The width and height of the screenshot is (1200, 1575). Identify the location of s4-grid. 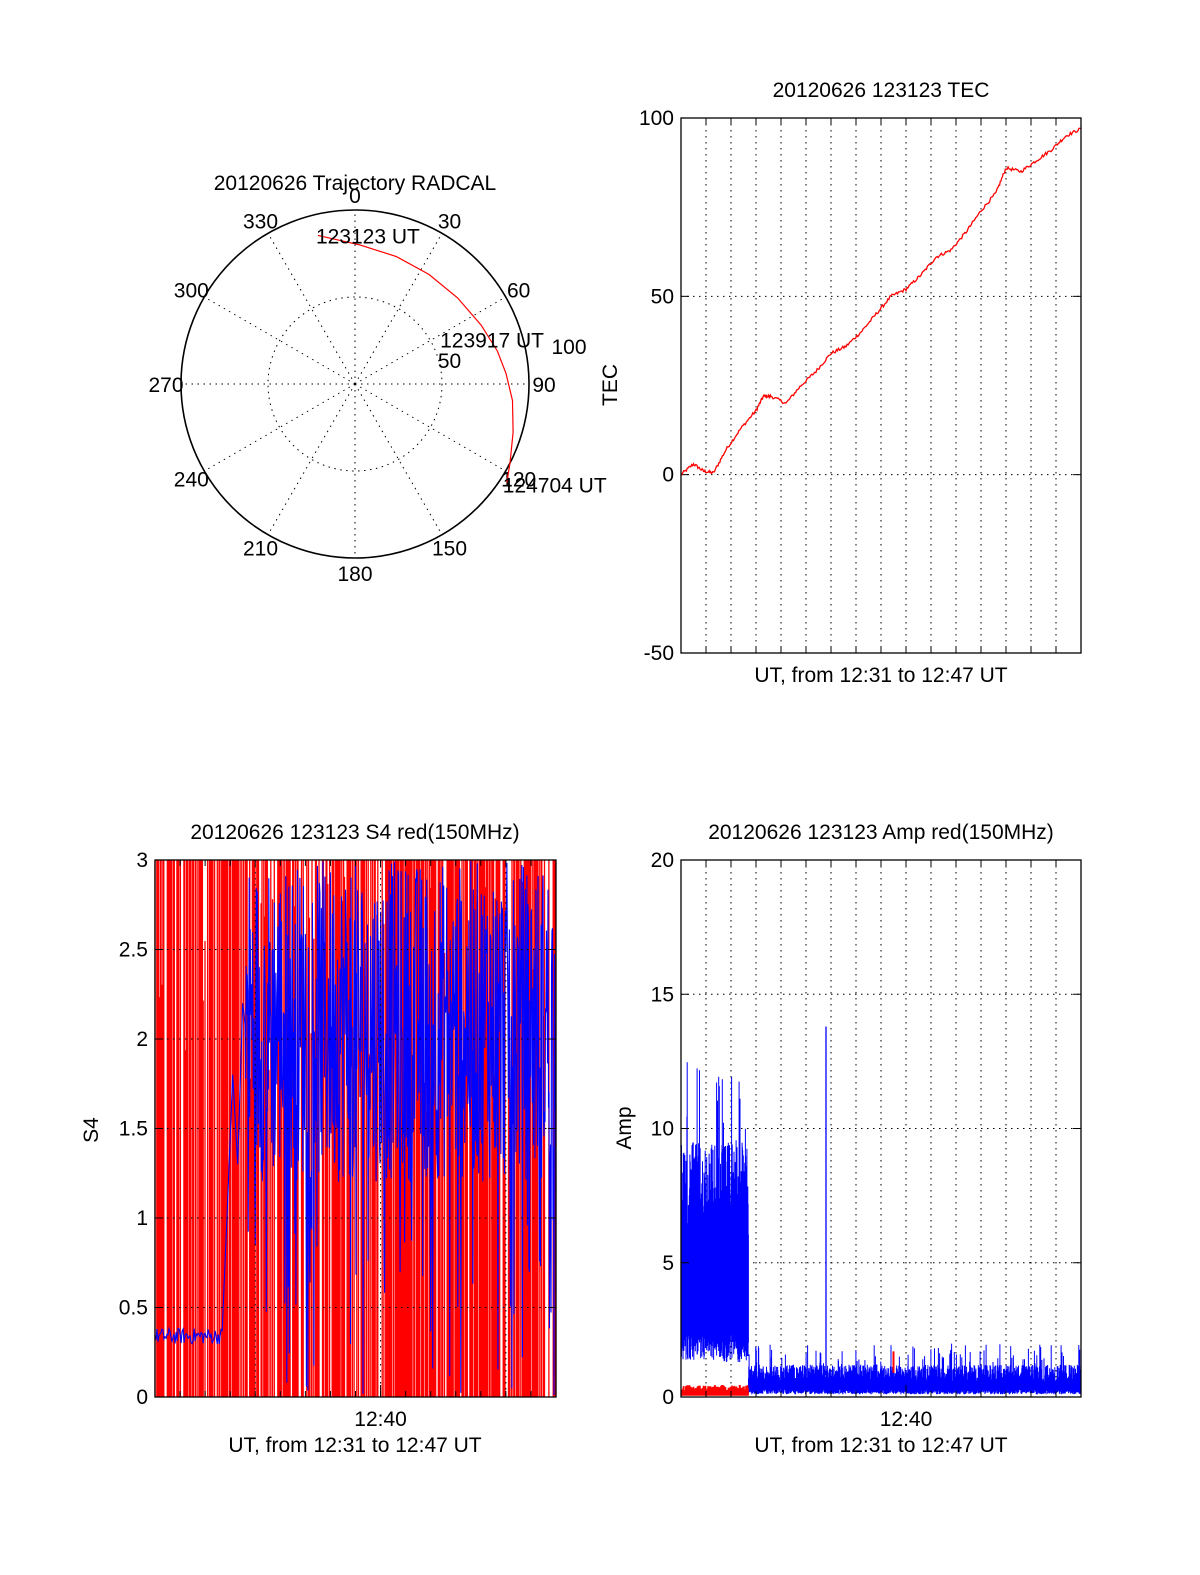
(355, 1128).